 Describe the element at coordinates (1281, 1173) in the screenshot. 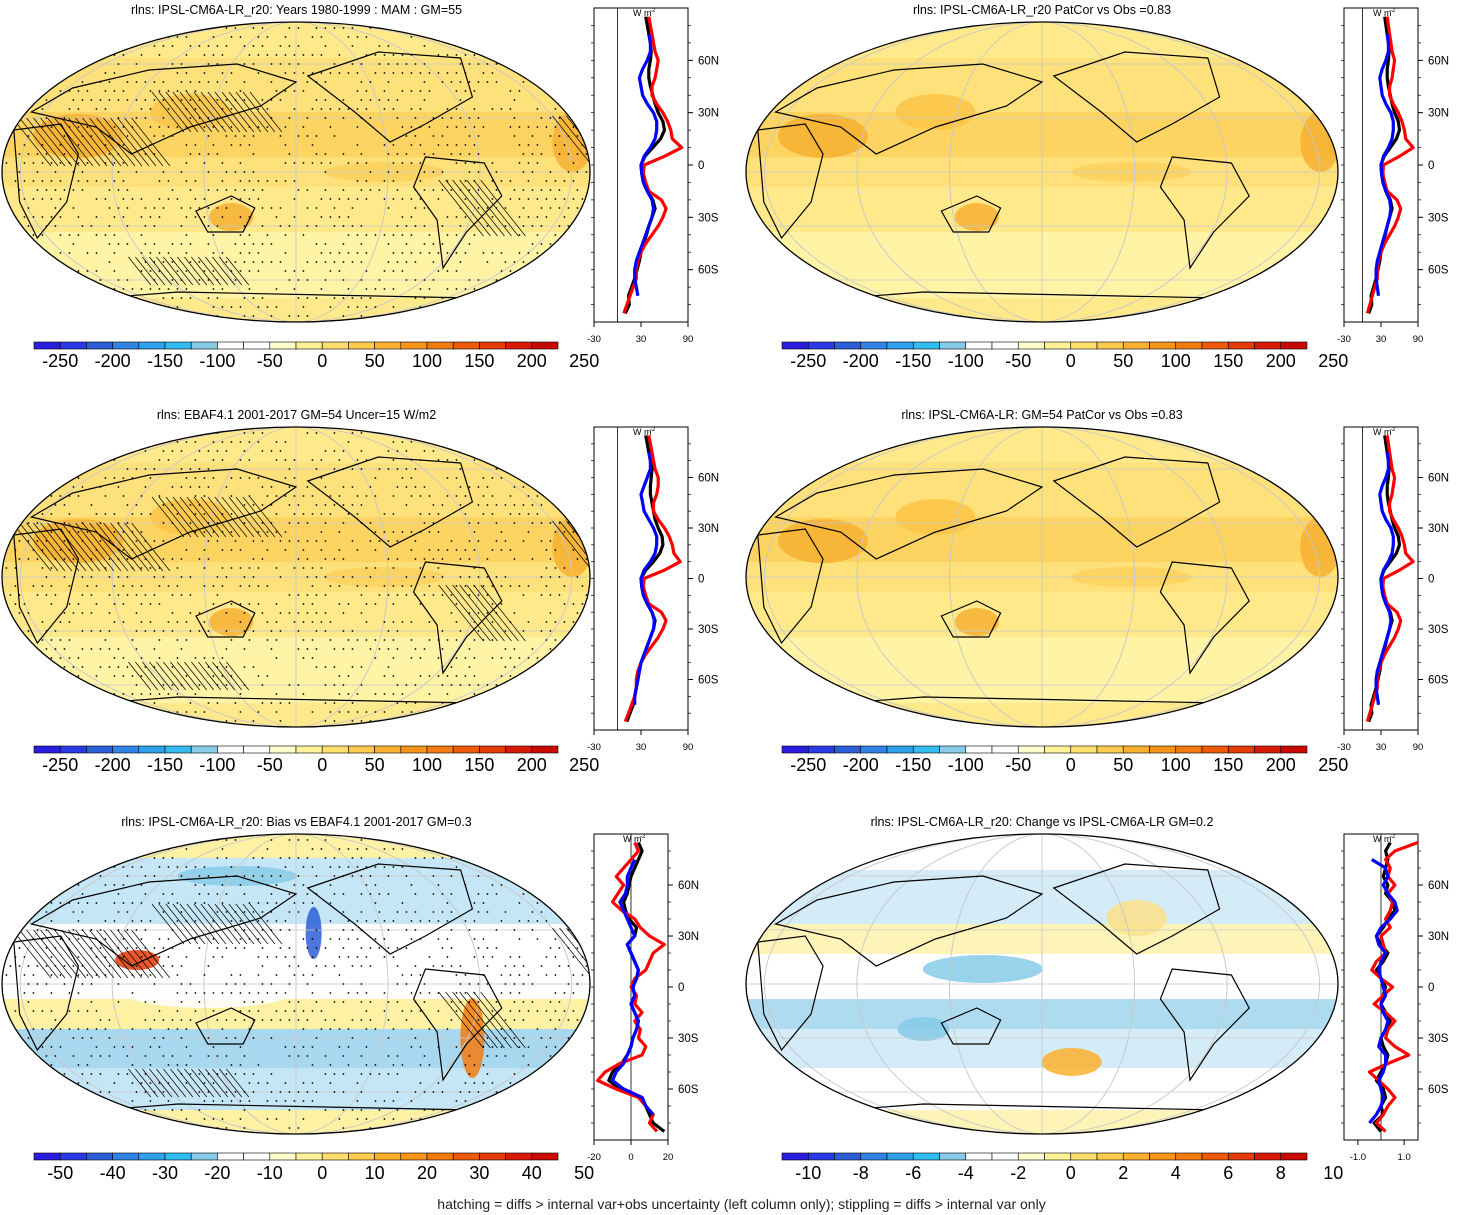

I see `colorbar-tick-label: 8` at that location.